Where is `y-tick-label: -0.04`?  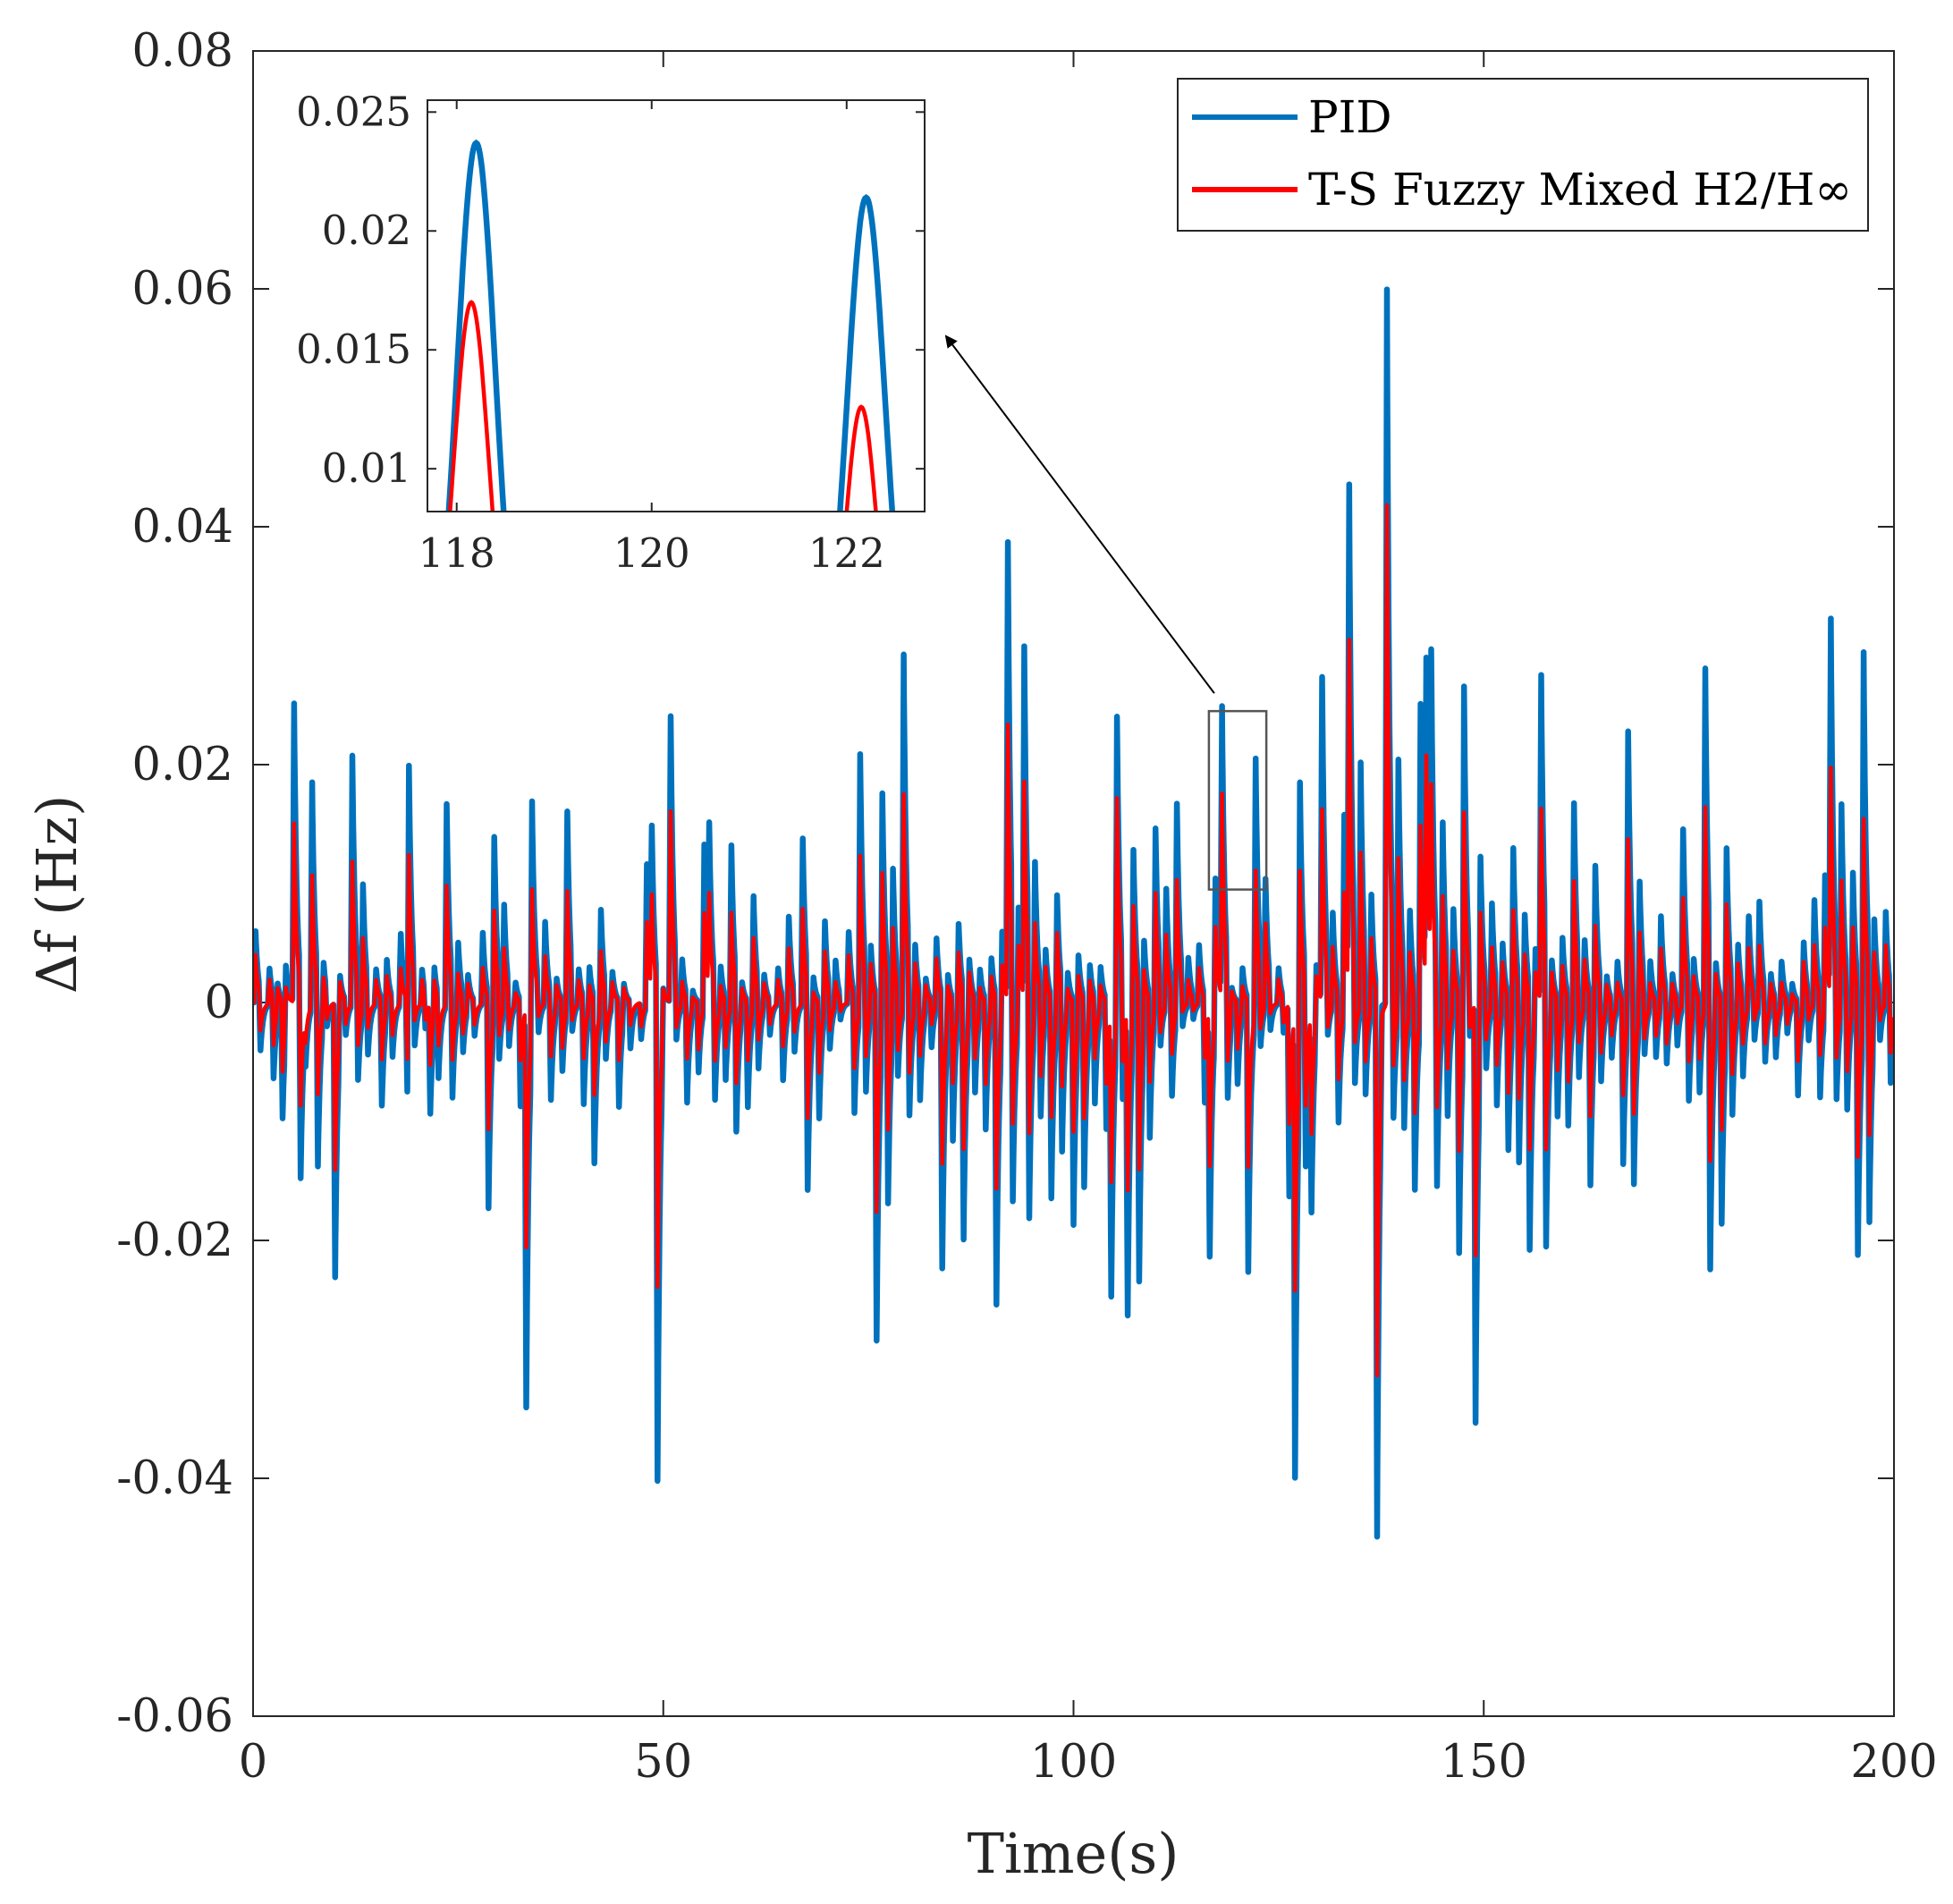
y-tick-label: -0.04 is located at coordinates (174, 1478).